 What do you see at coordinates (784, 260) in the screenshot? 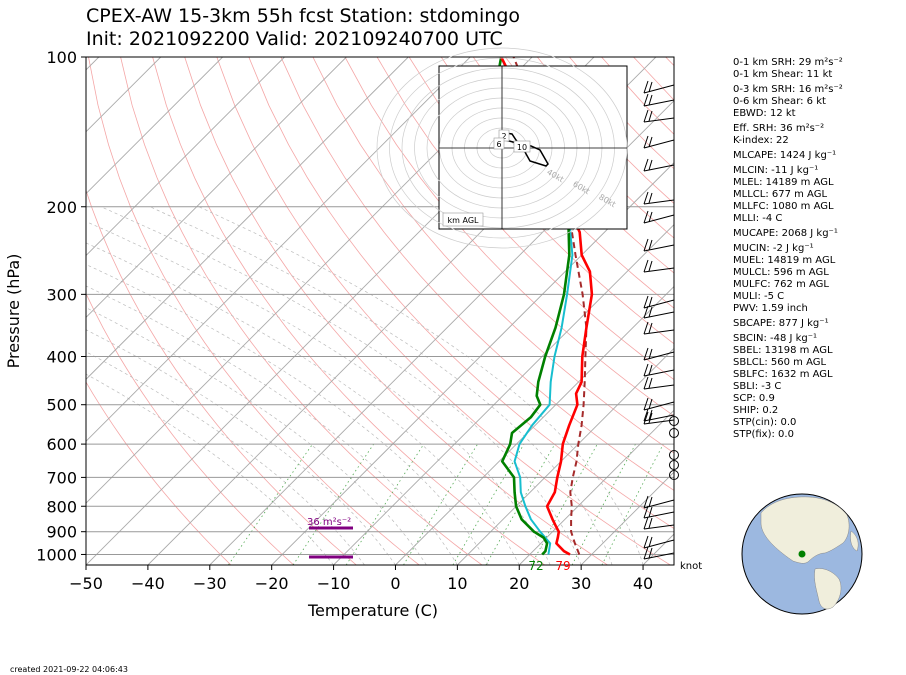
I see `param-muel: MUEL: 14819 m AGL` at bounding box center [784, 260].